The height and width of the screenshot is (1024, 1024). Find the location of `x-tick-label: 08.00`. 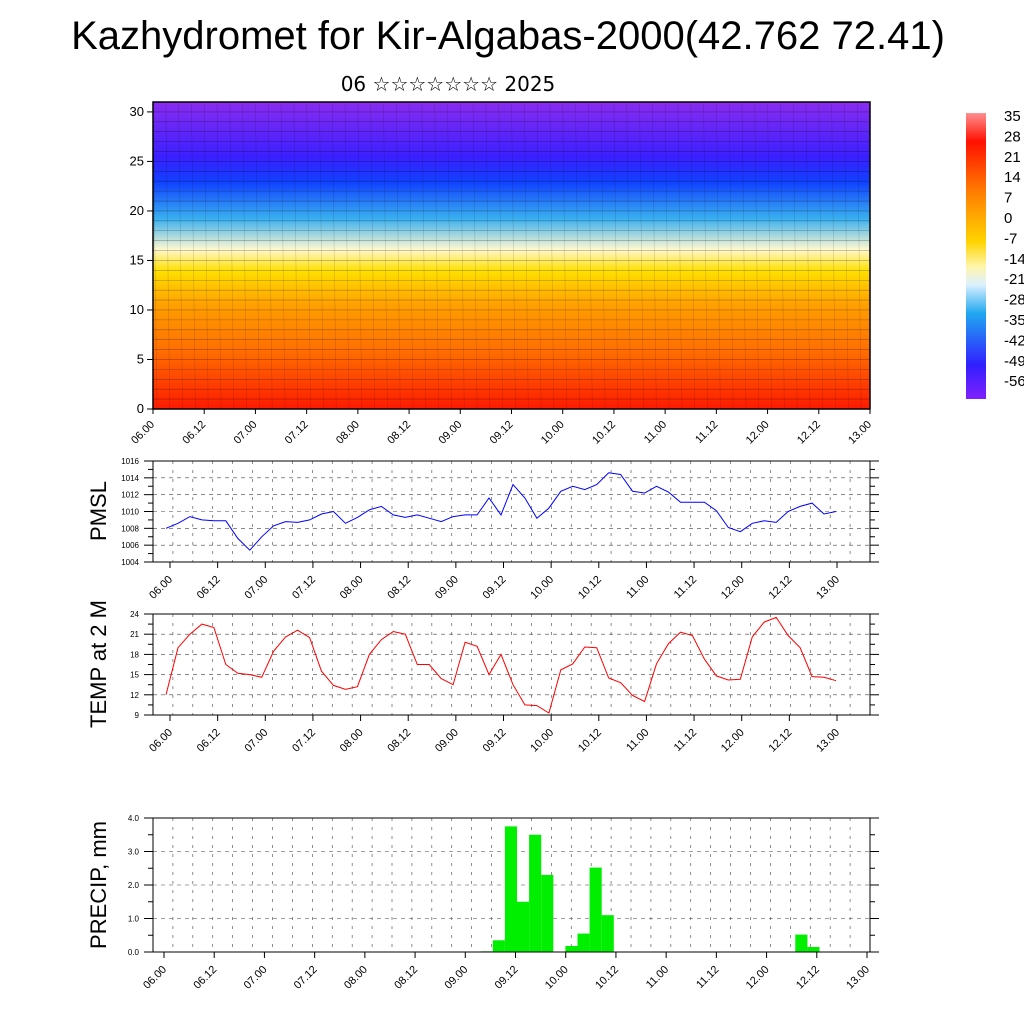

x-tick-label: 08.00 is located at coordinates (348, 433).